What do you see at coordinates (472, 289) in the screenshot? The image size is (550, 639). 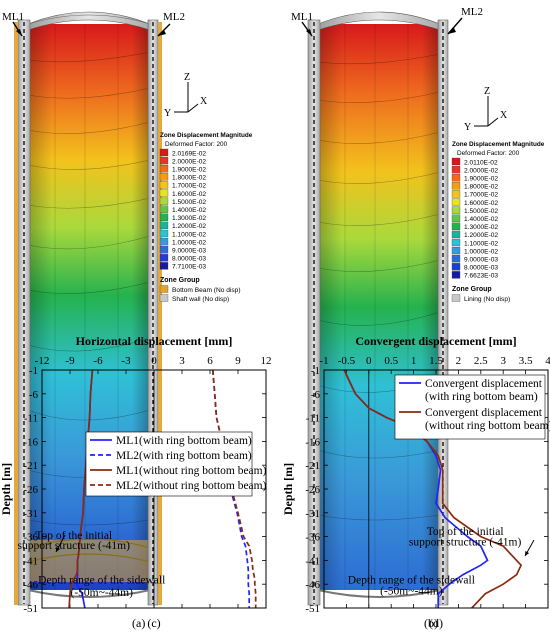 I see `group-title-b: Zone Group` at bounding box center [472, 289].